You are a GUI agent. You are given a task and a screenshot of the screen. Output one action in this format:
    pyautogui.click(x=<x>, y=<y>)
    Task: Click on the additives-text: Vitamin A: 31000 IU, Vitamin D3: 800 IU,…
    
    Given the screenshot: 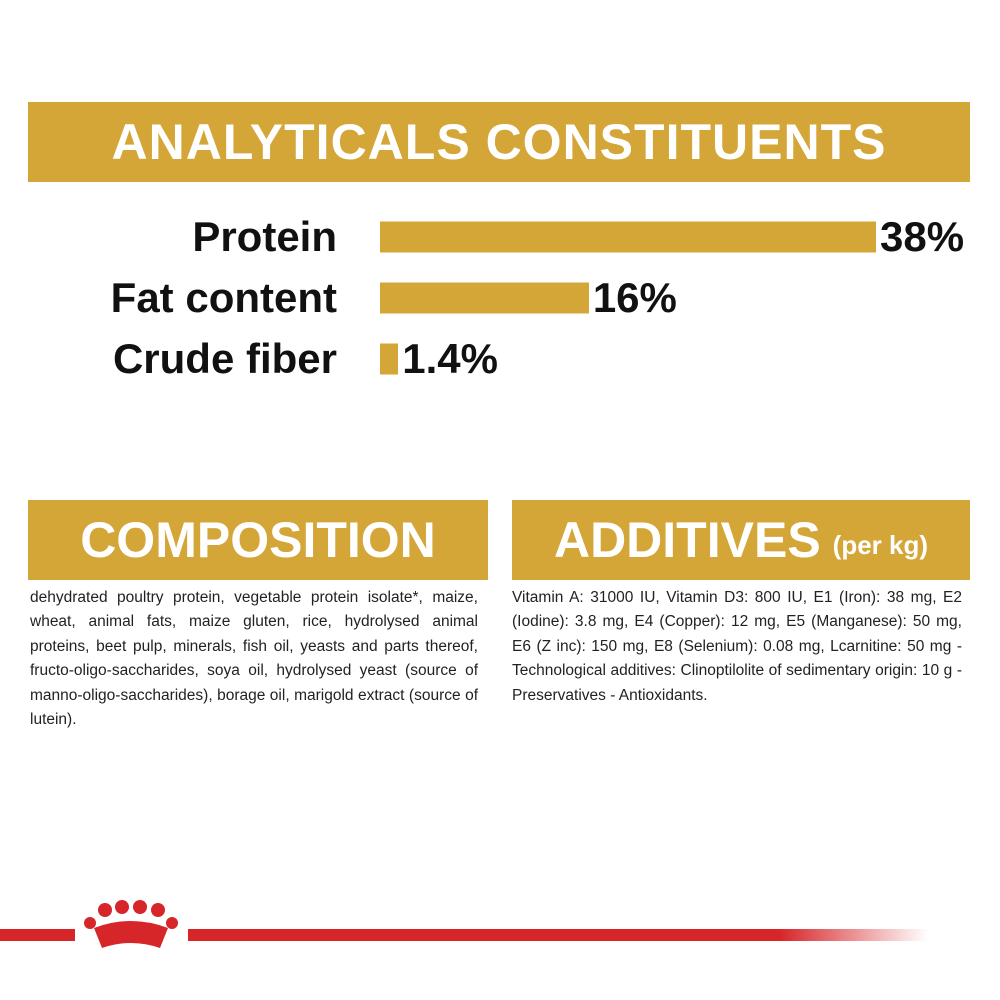 What is the action you would take?
    pyautogui.click(x=737, y=646)
    